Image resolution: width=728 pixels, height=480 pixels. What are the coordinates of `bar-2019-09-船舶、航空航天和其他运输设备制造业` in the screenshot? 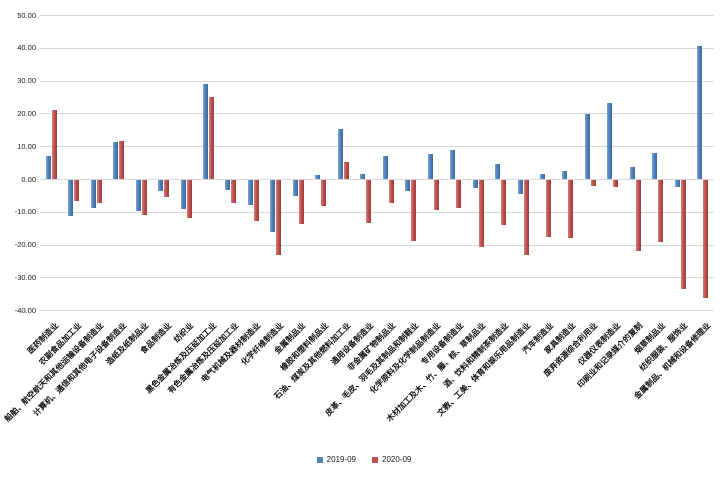 It's located at (93, 194).